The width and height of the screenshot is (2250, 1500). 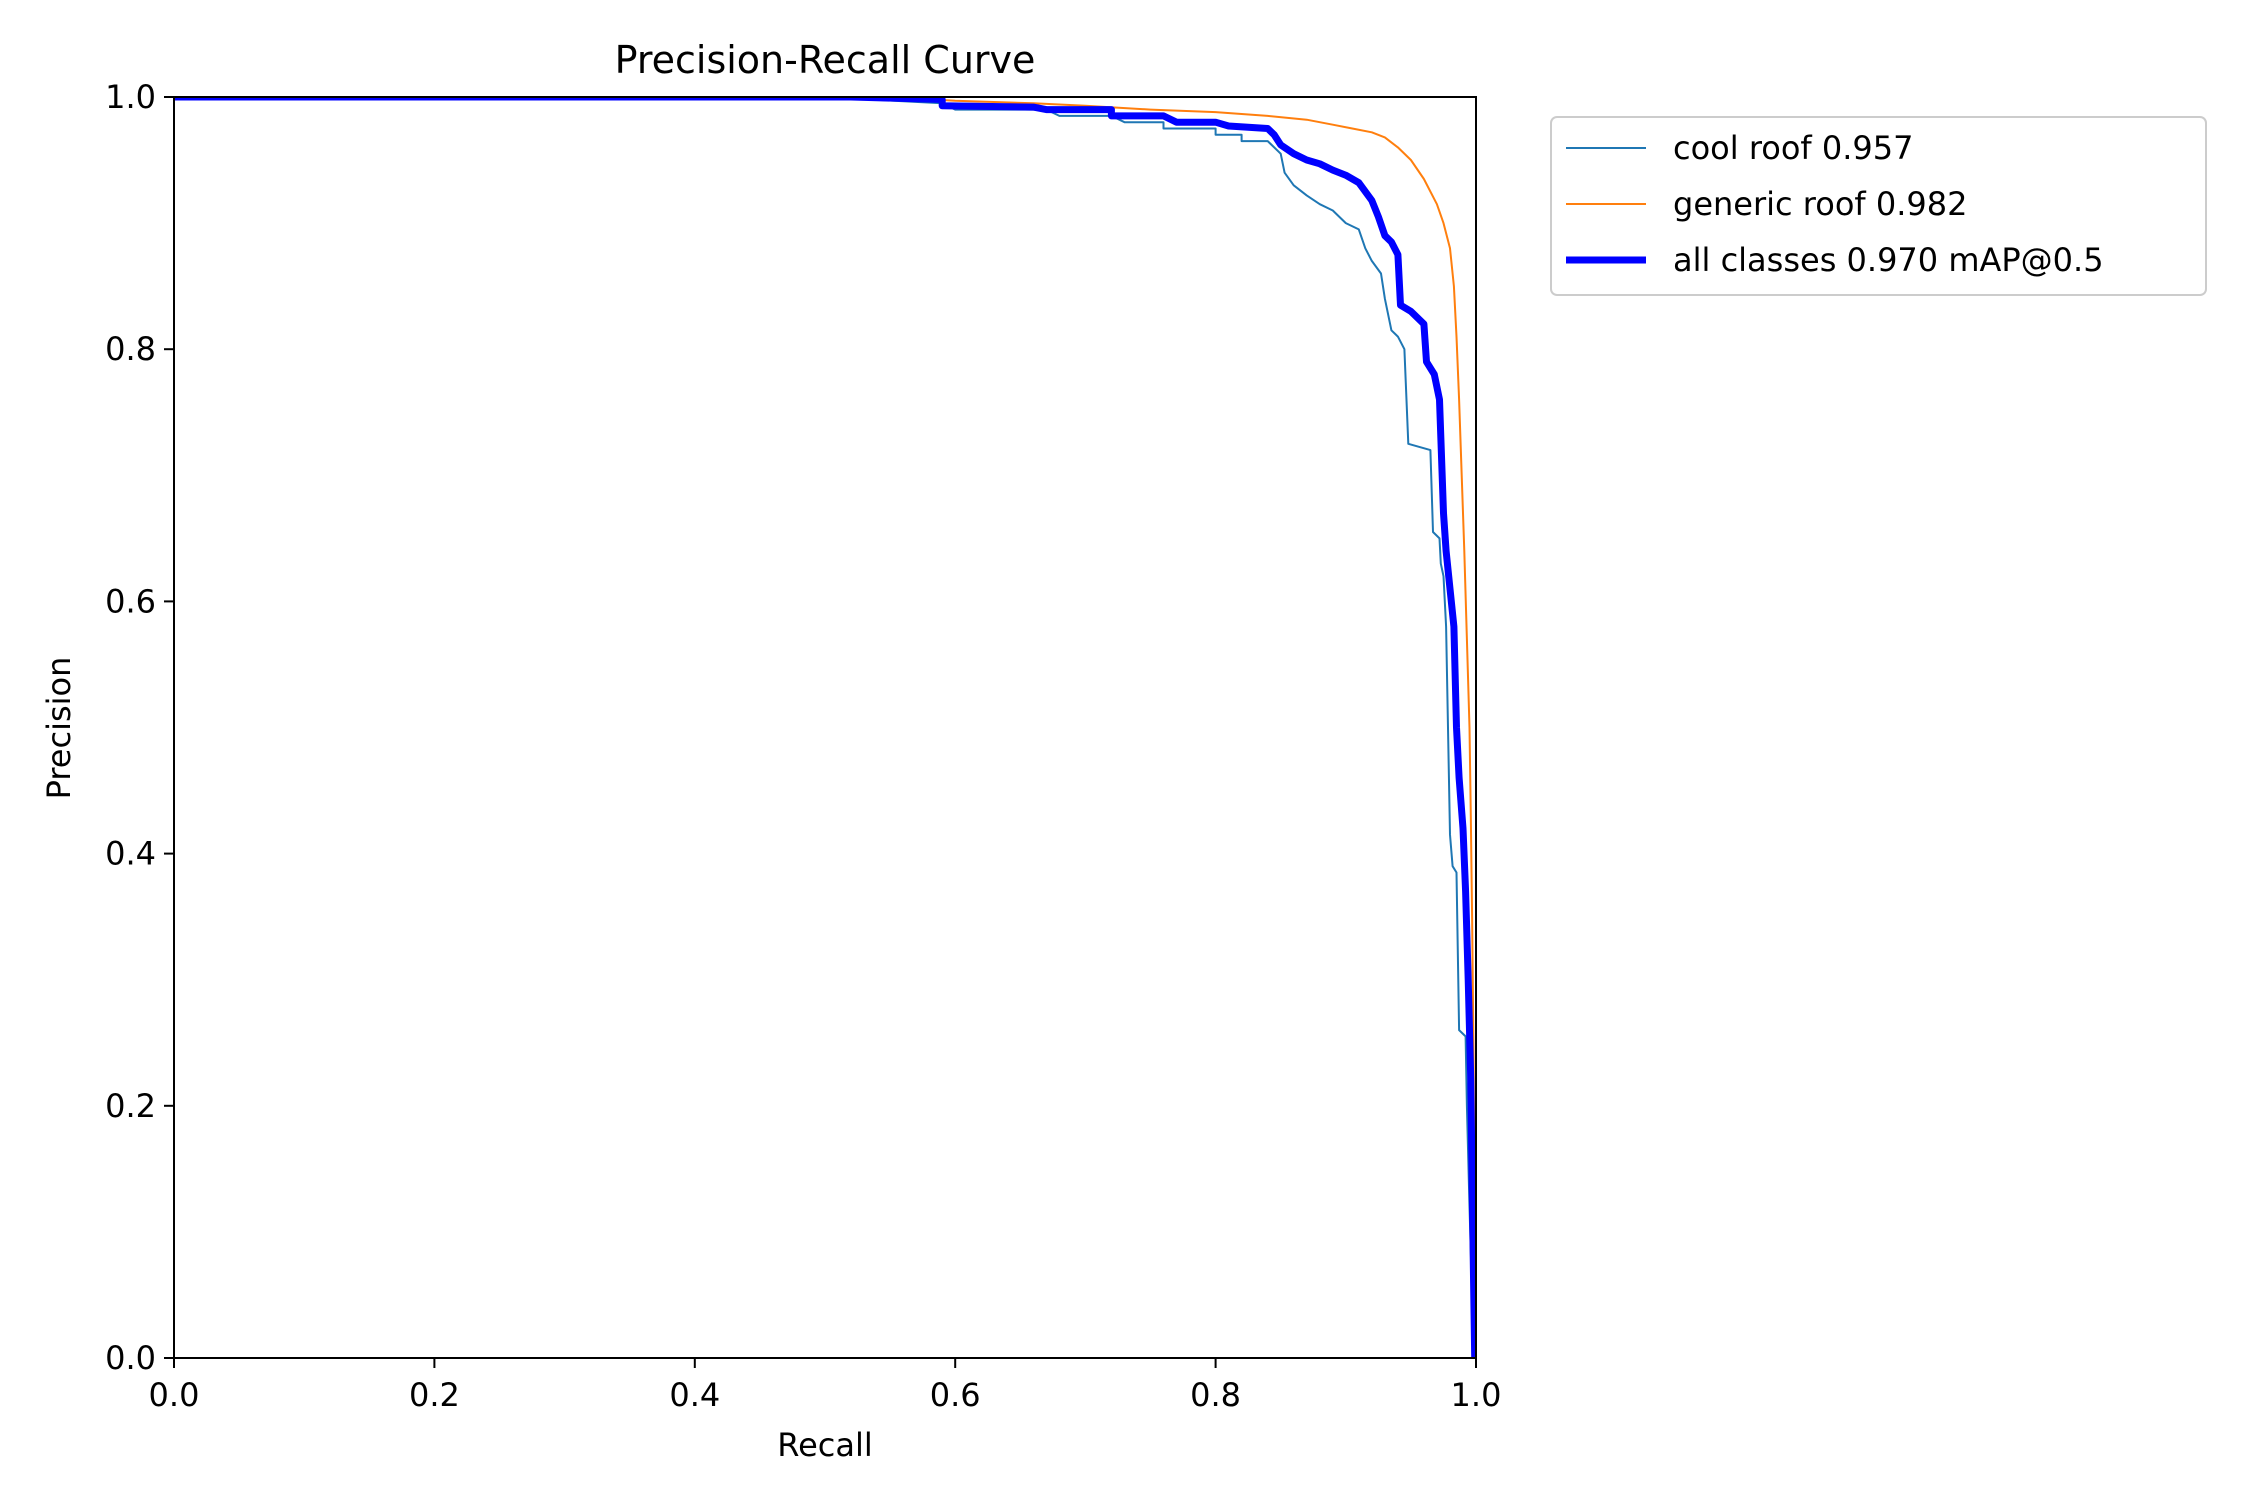 I want to click on y-axis-label: Precision, so click(x=59, y=728).